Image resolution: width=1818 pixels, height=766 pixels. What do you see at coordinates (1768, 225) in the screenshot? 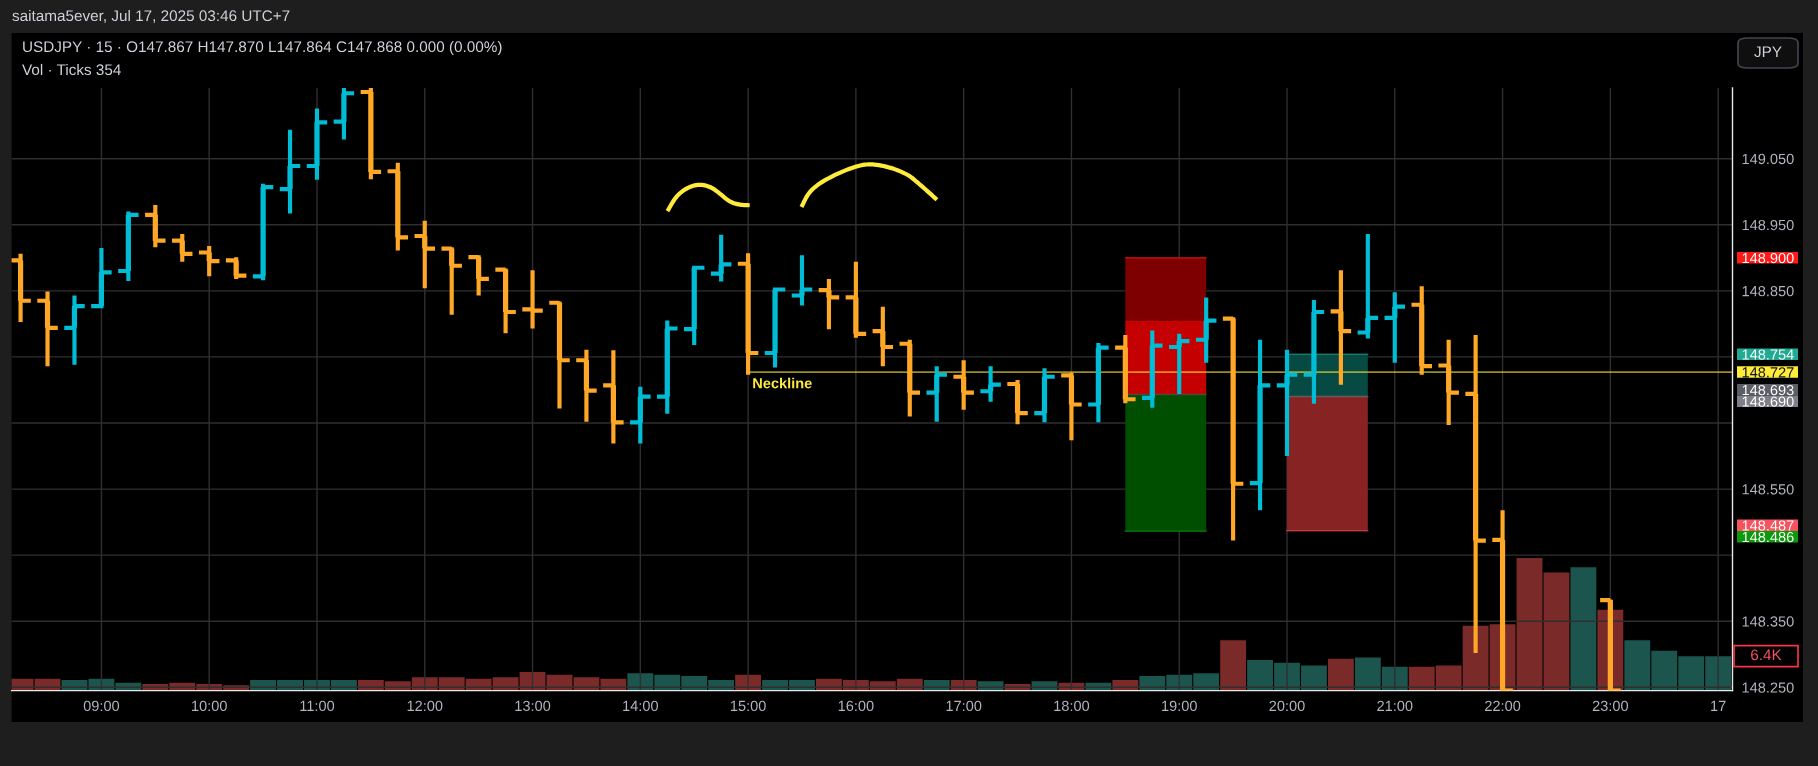
I see `y-tick-label: 148.950` at bounding box center [1768, 225].